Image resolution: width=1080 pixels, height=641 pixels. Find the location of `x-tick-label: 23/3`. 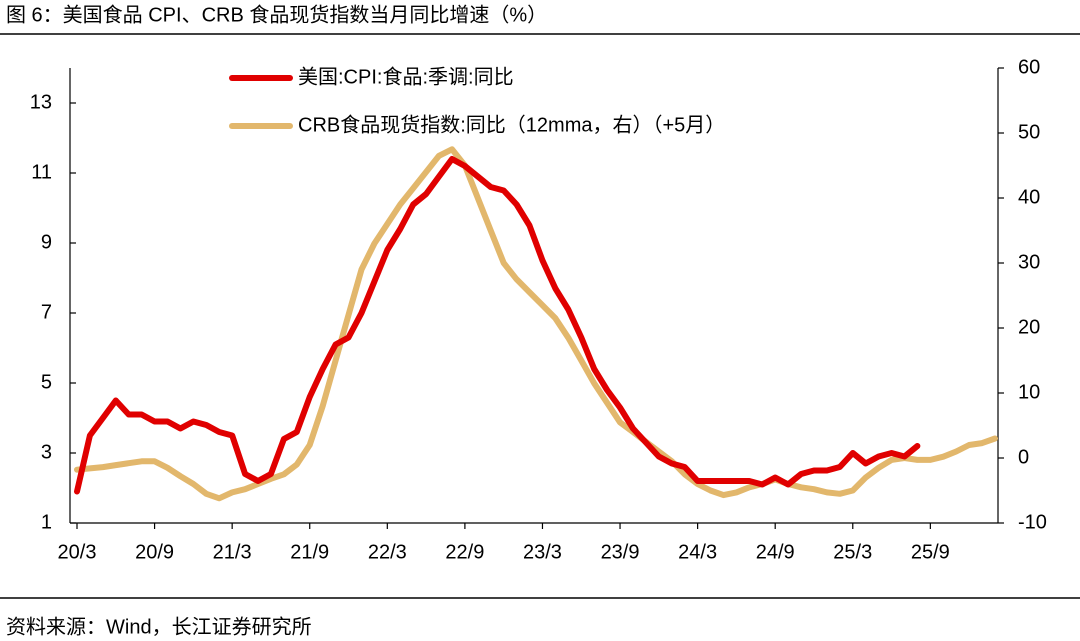

x-tick-label: 23/3 is located at coordinates (542, 552).